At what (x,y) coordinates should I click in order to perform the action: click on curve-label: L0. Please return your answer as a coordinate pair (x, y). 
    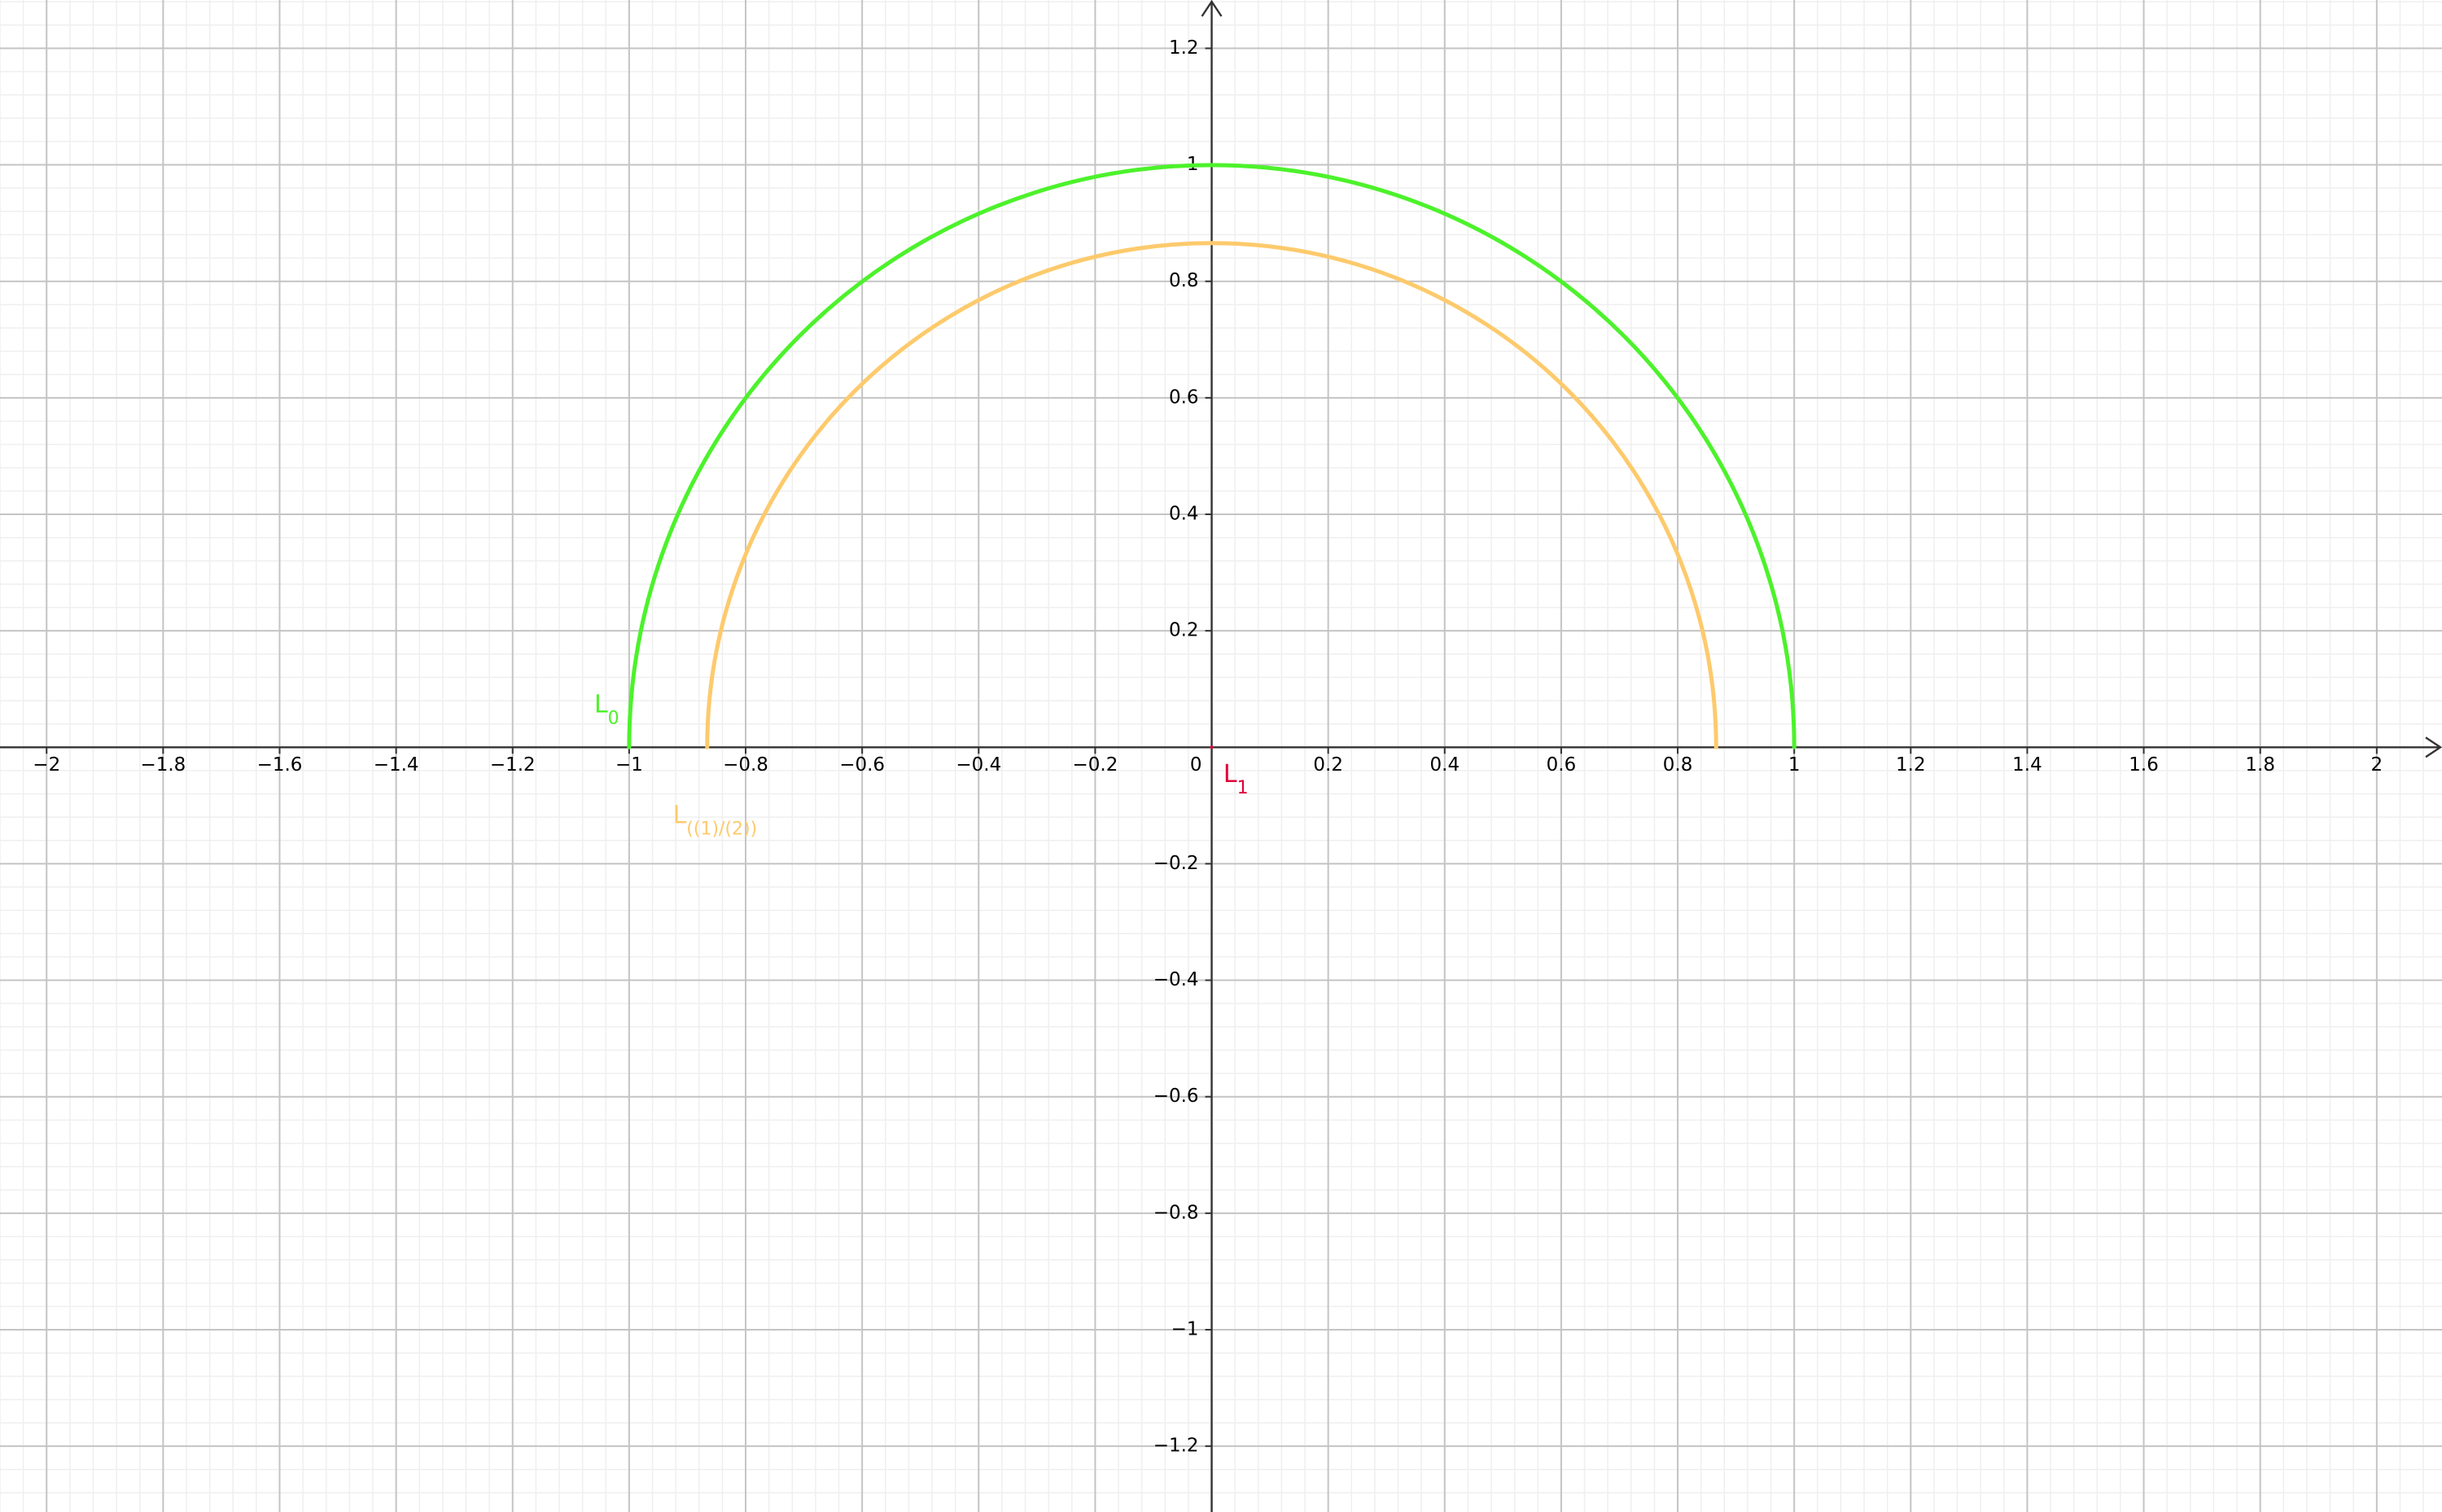
    Looking at the image, I should click on (606, 709).